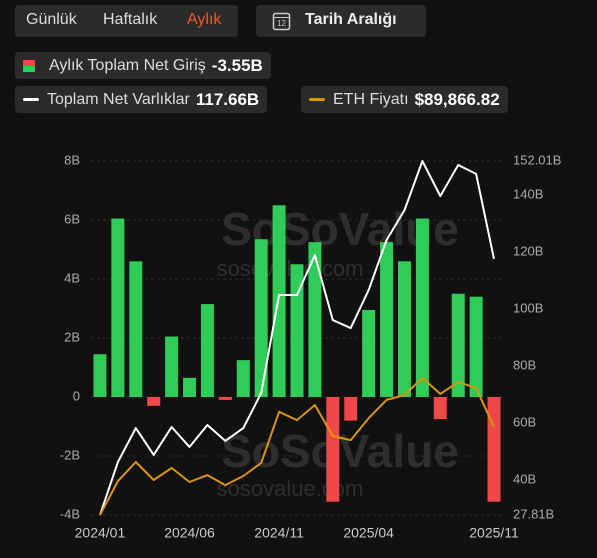 The image size is (597, 558). I want to click on date-range-label: Tarih Aralığı, so click(351, 19).